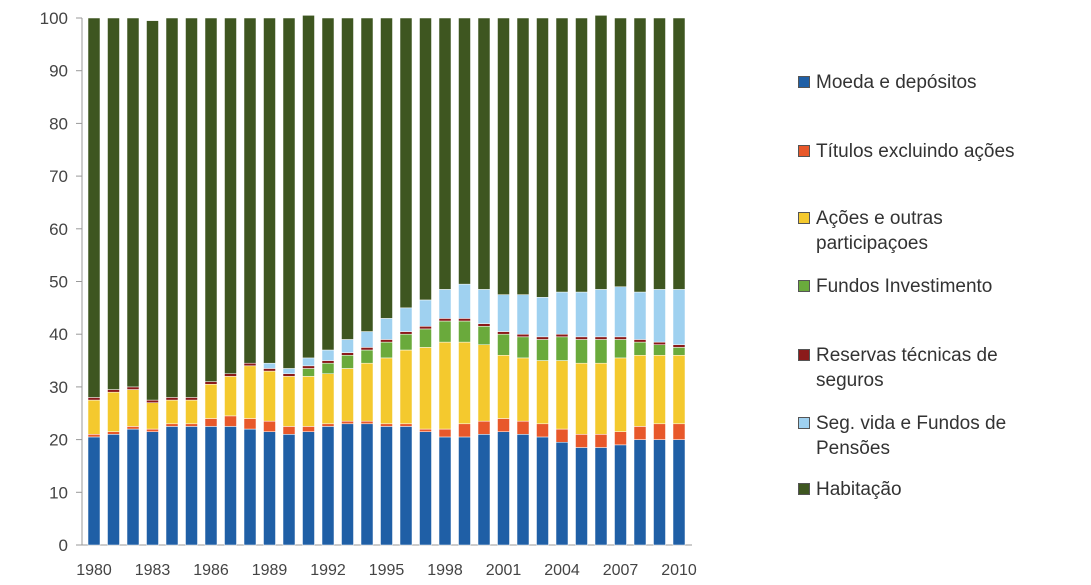 The height and width of the screenshot is (585, 1091). Describe the element at coordinates (347, 354) in the screenshot. I see `bar-segment-1993-s4` at that location.